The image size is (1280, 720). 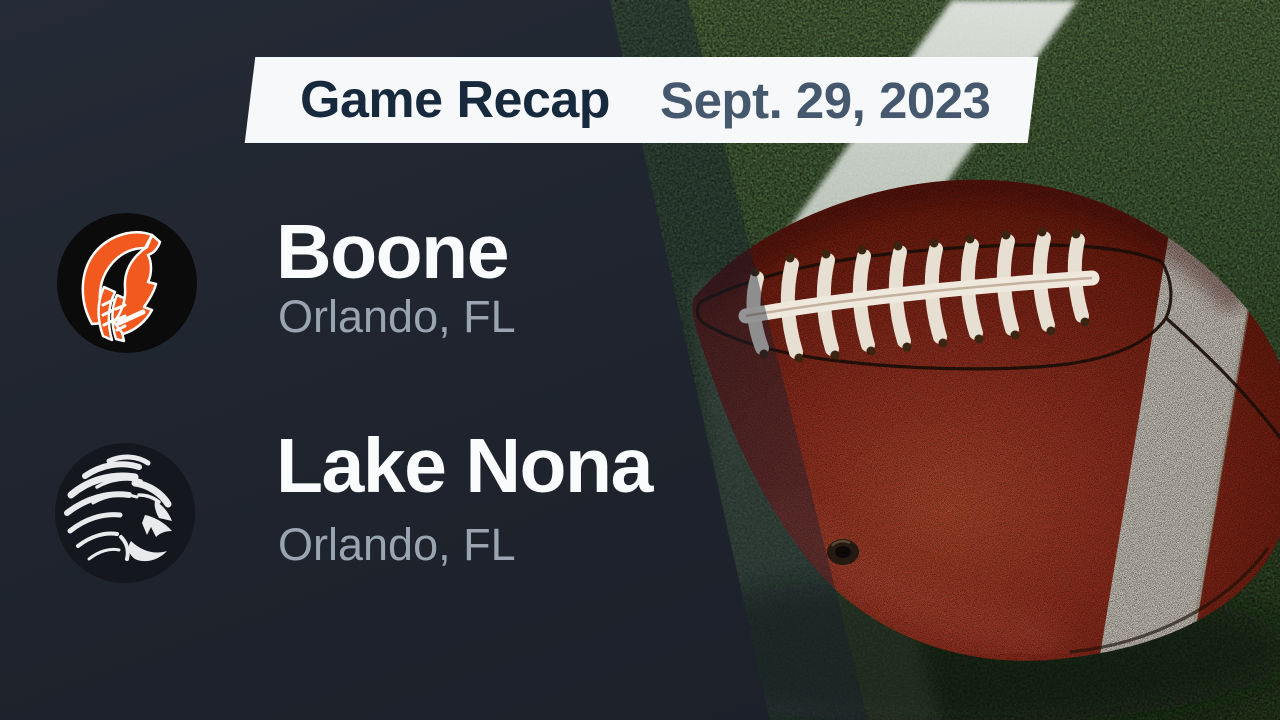 What do you see at coordinates (127, 283) in the screenshot?
I see `boone-braves-logo-icon` at bounding box center [127, 283].